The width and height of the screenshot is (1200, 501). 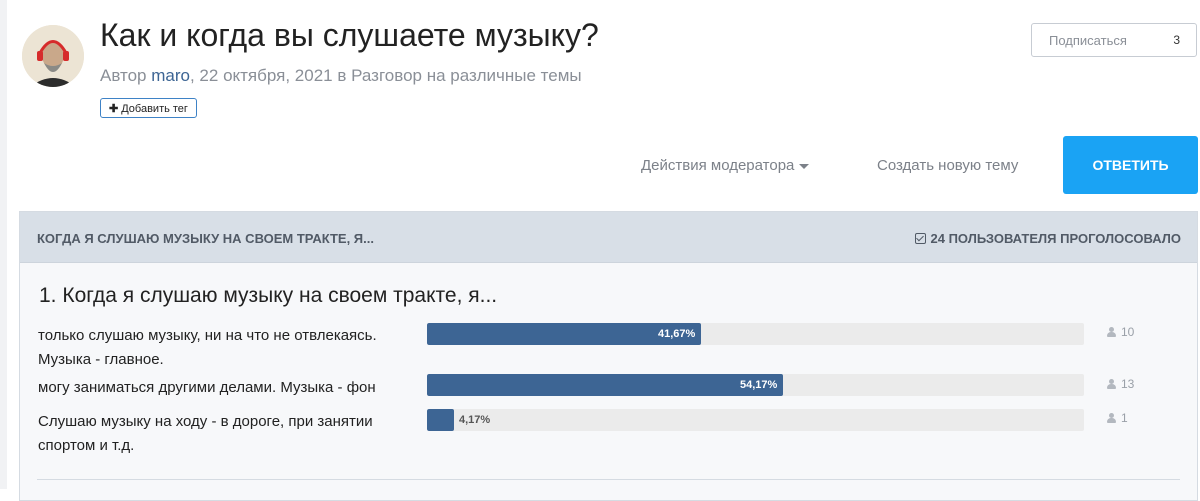 What do you see at coordinates (718, 165) in the screenshot?
I see `moderator-actions-label: Действия модератора` at bounding box center [718, 165].